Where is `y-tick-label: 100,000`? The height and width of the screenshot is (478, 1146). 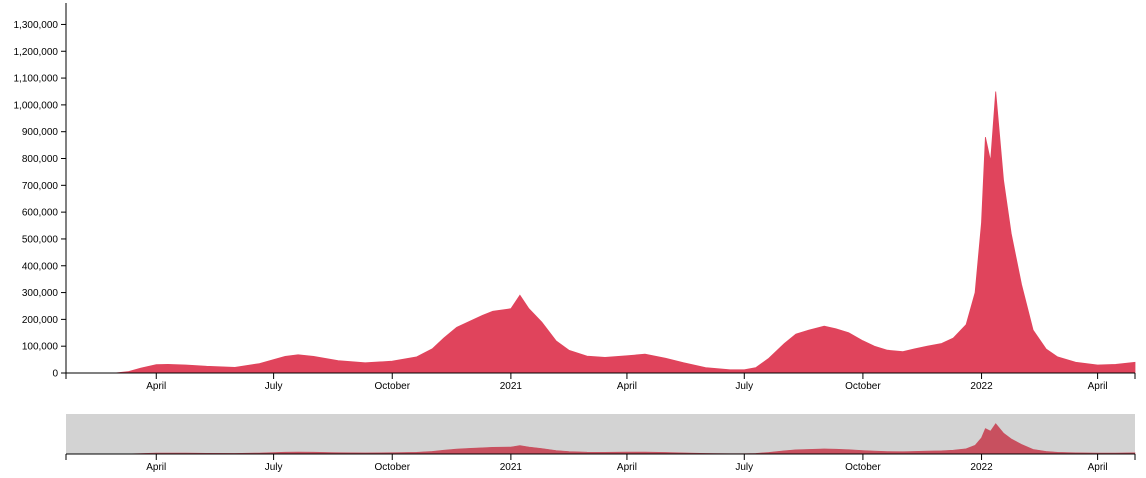 y-tick-label: 100,000 is located at coordinates (40, 347).